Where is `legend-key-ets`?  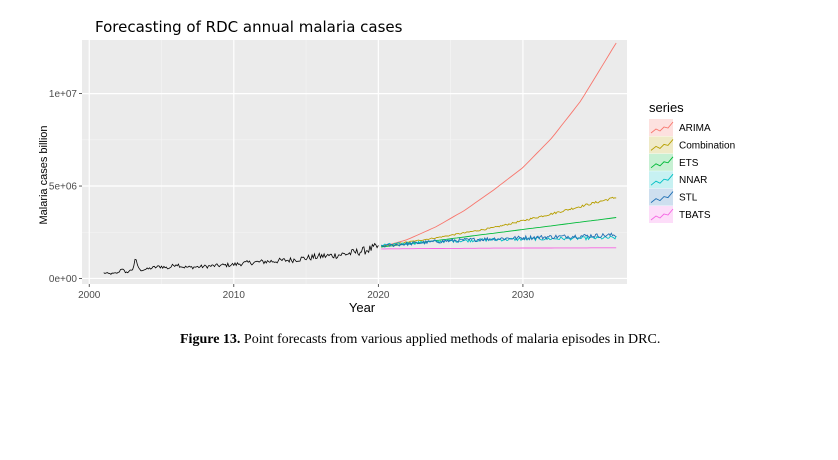 legend-key-ets is located at coordinates (661, 162).